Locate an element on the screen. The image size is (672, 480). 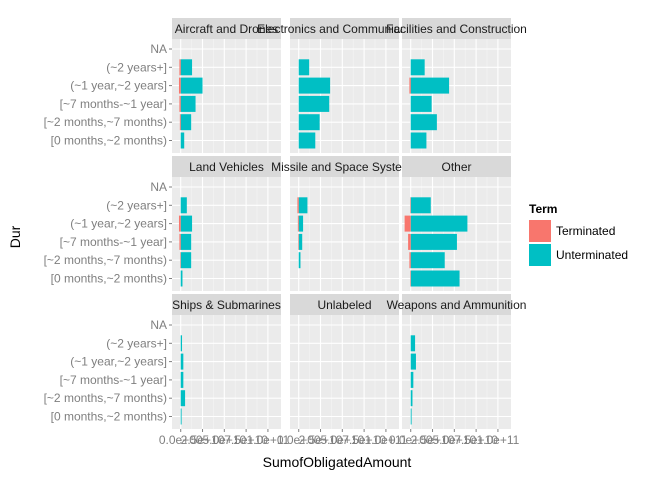
facet-panel: Ships & Submarines is located at coordinates (226, 361).